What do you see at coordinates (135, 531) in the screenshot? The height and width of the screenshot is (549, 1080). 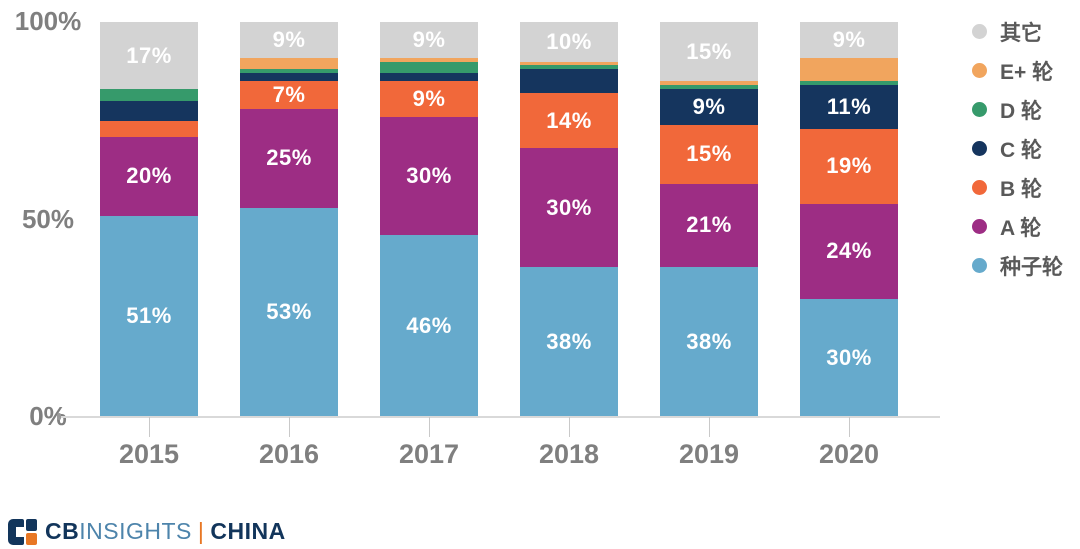 I see `brand-insights: INSIGHTS` at bounding box center [135, 531].